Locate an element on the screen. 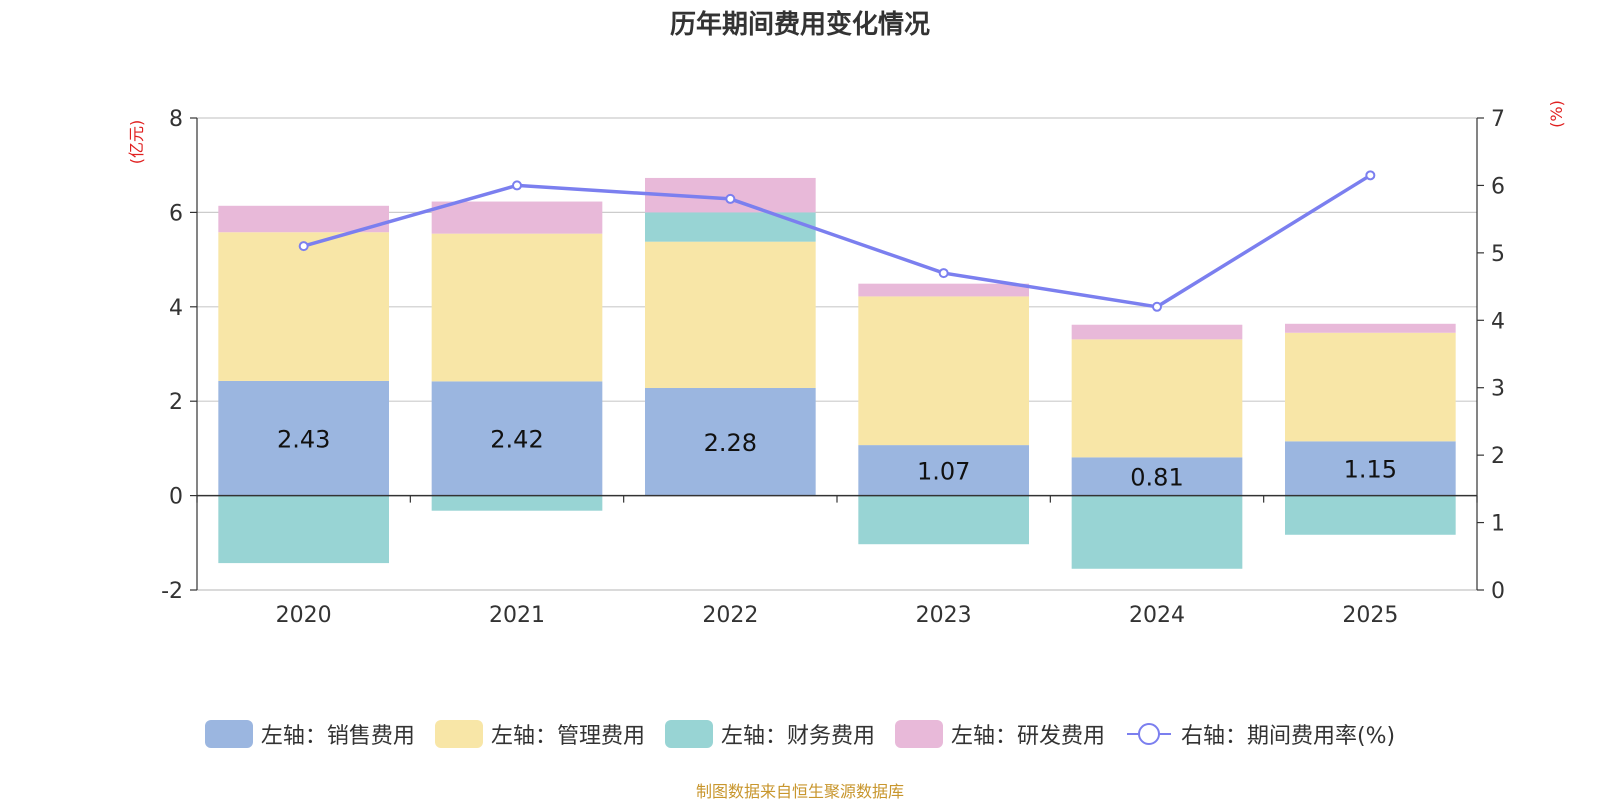 This screenshot has height=802, width=1600. bar-data-label: 0.81 is located at coordinates (1156, 477).